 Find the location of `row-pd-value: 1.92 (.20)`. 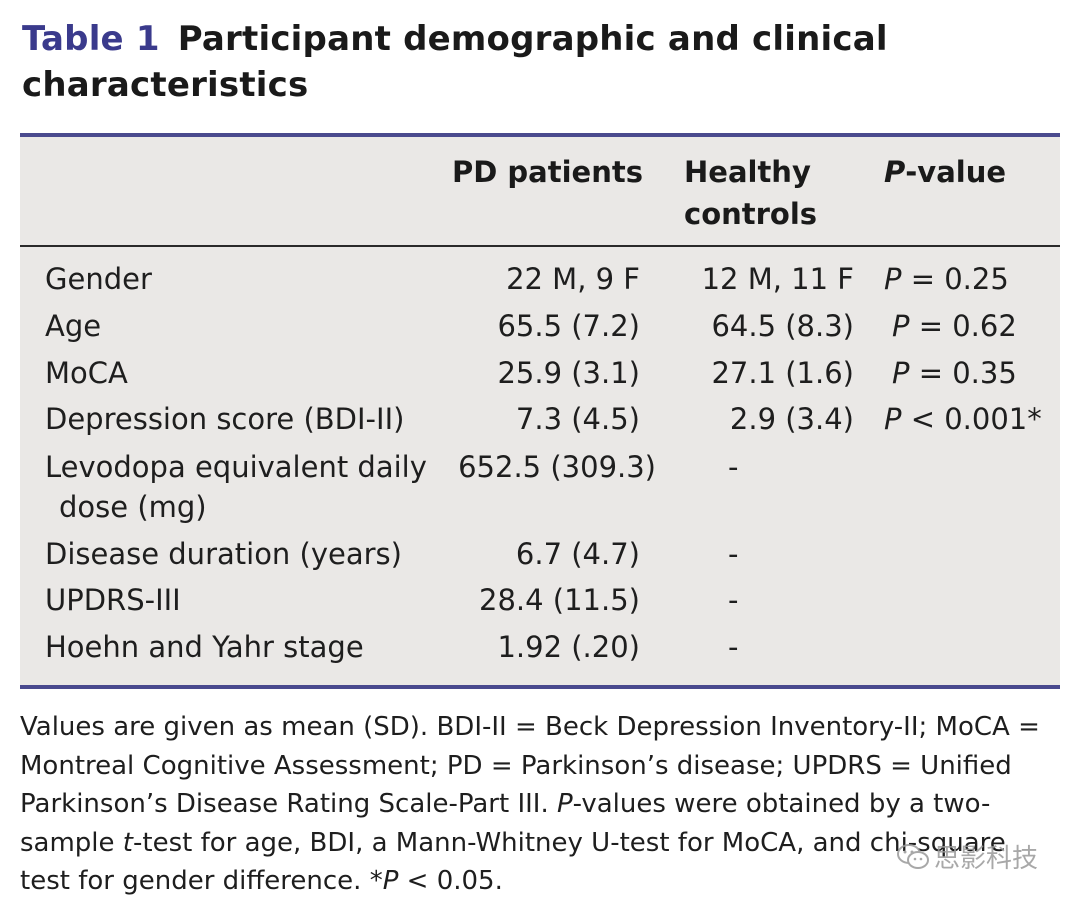

row-pd-value: 1.92 (.20) is located at coordinates (568, 647).